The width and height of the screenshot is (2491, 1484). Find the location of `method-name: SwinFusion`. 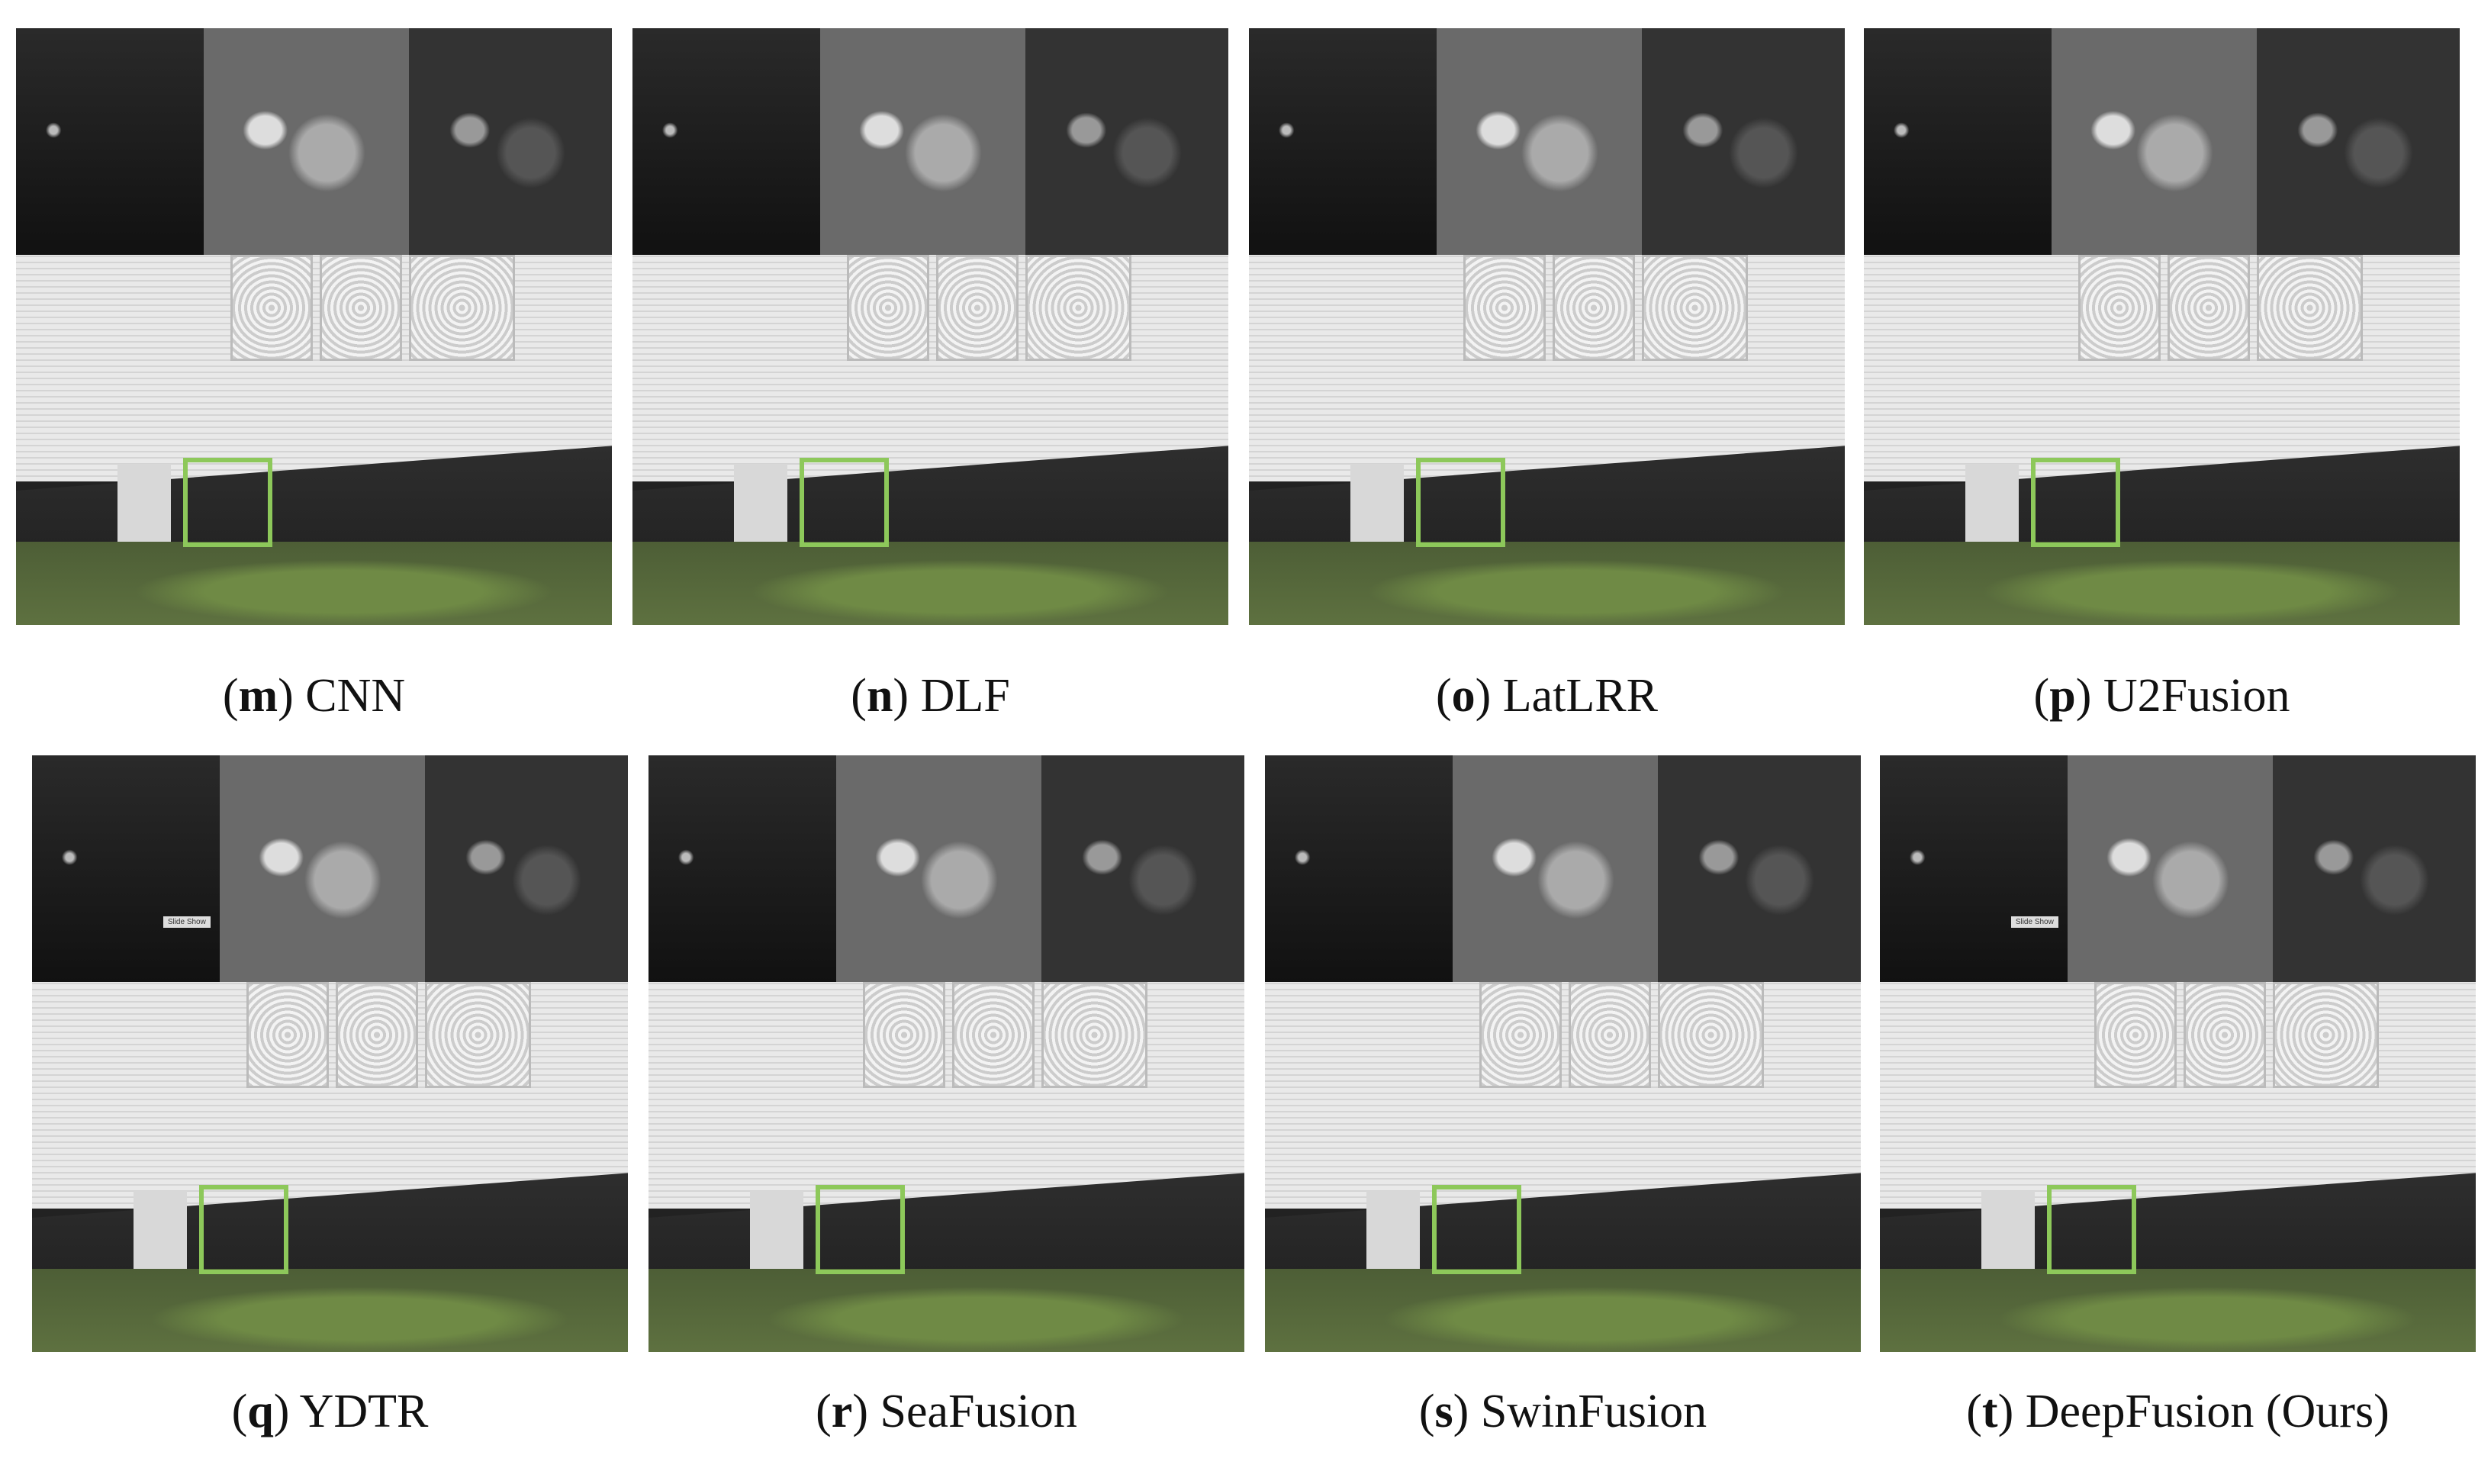

method-name: SwinFusion is located at coordinates (1593, 1411).